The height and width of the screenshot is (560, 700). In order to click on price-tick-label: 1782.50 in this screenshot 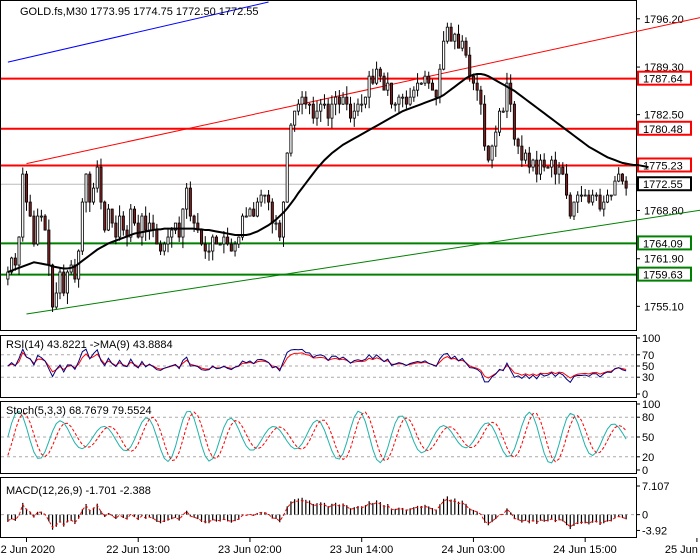, I will do `click(664, 116)`.